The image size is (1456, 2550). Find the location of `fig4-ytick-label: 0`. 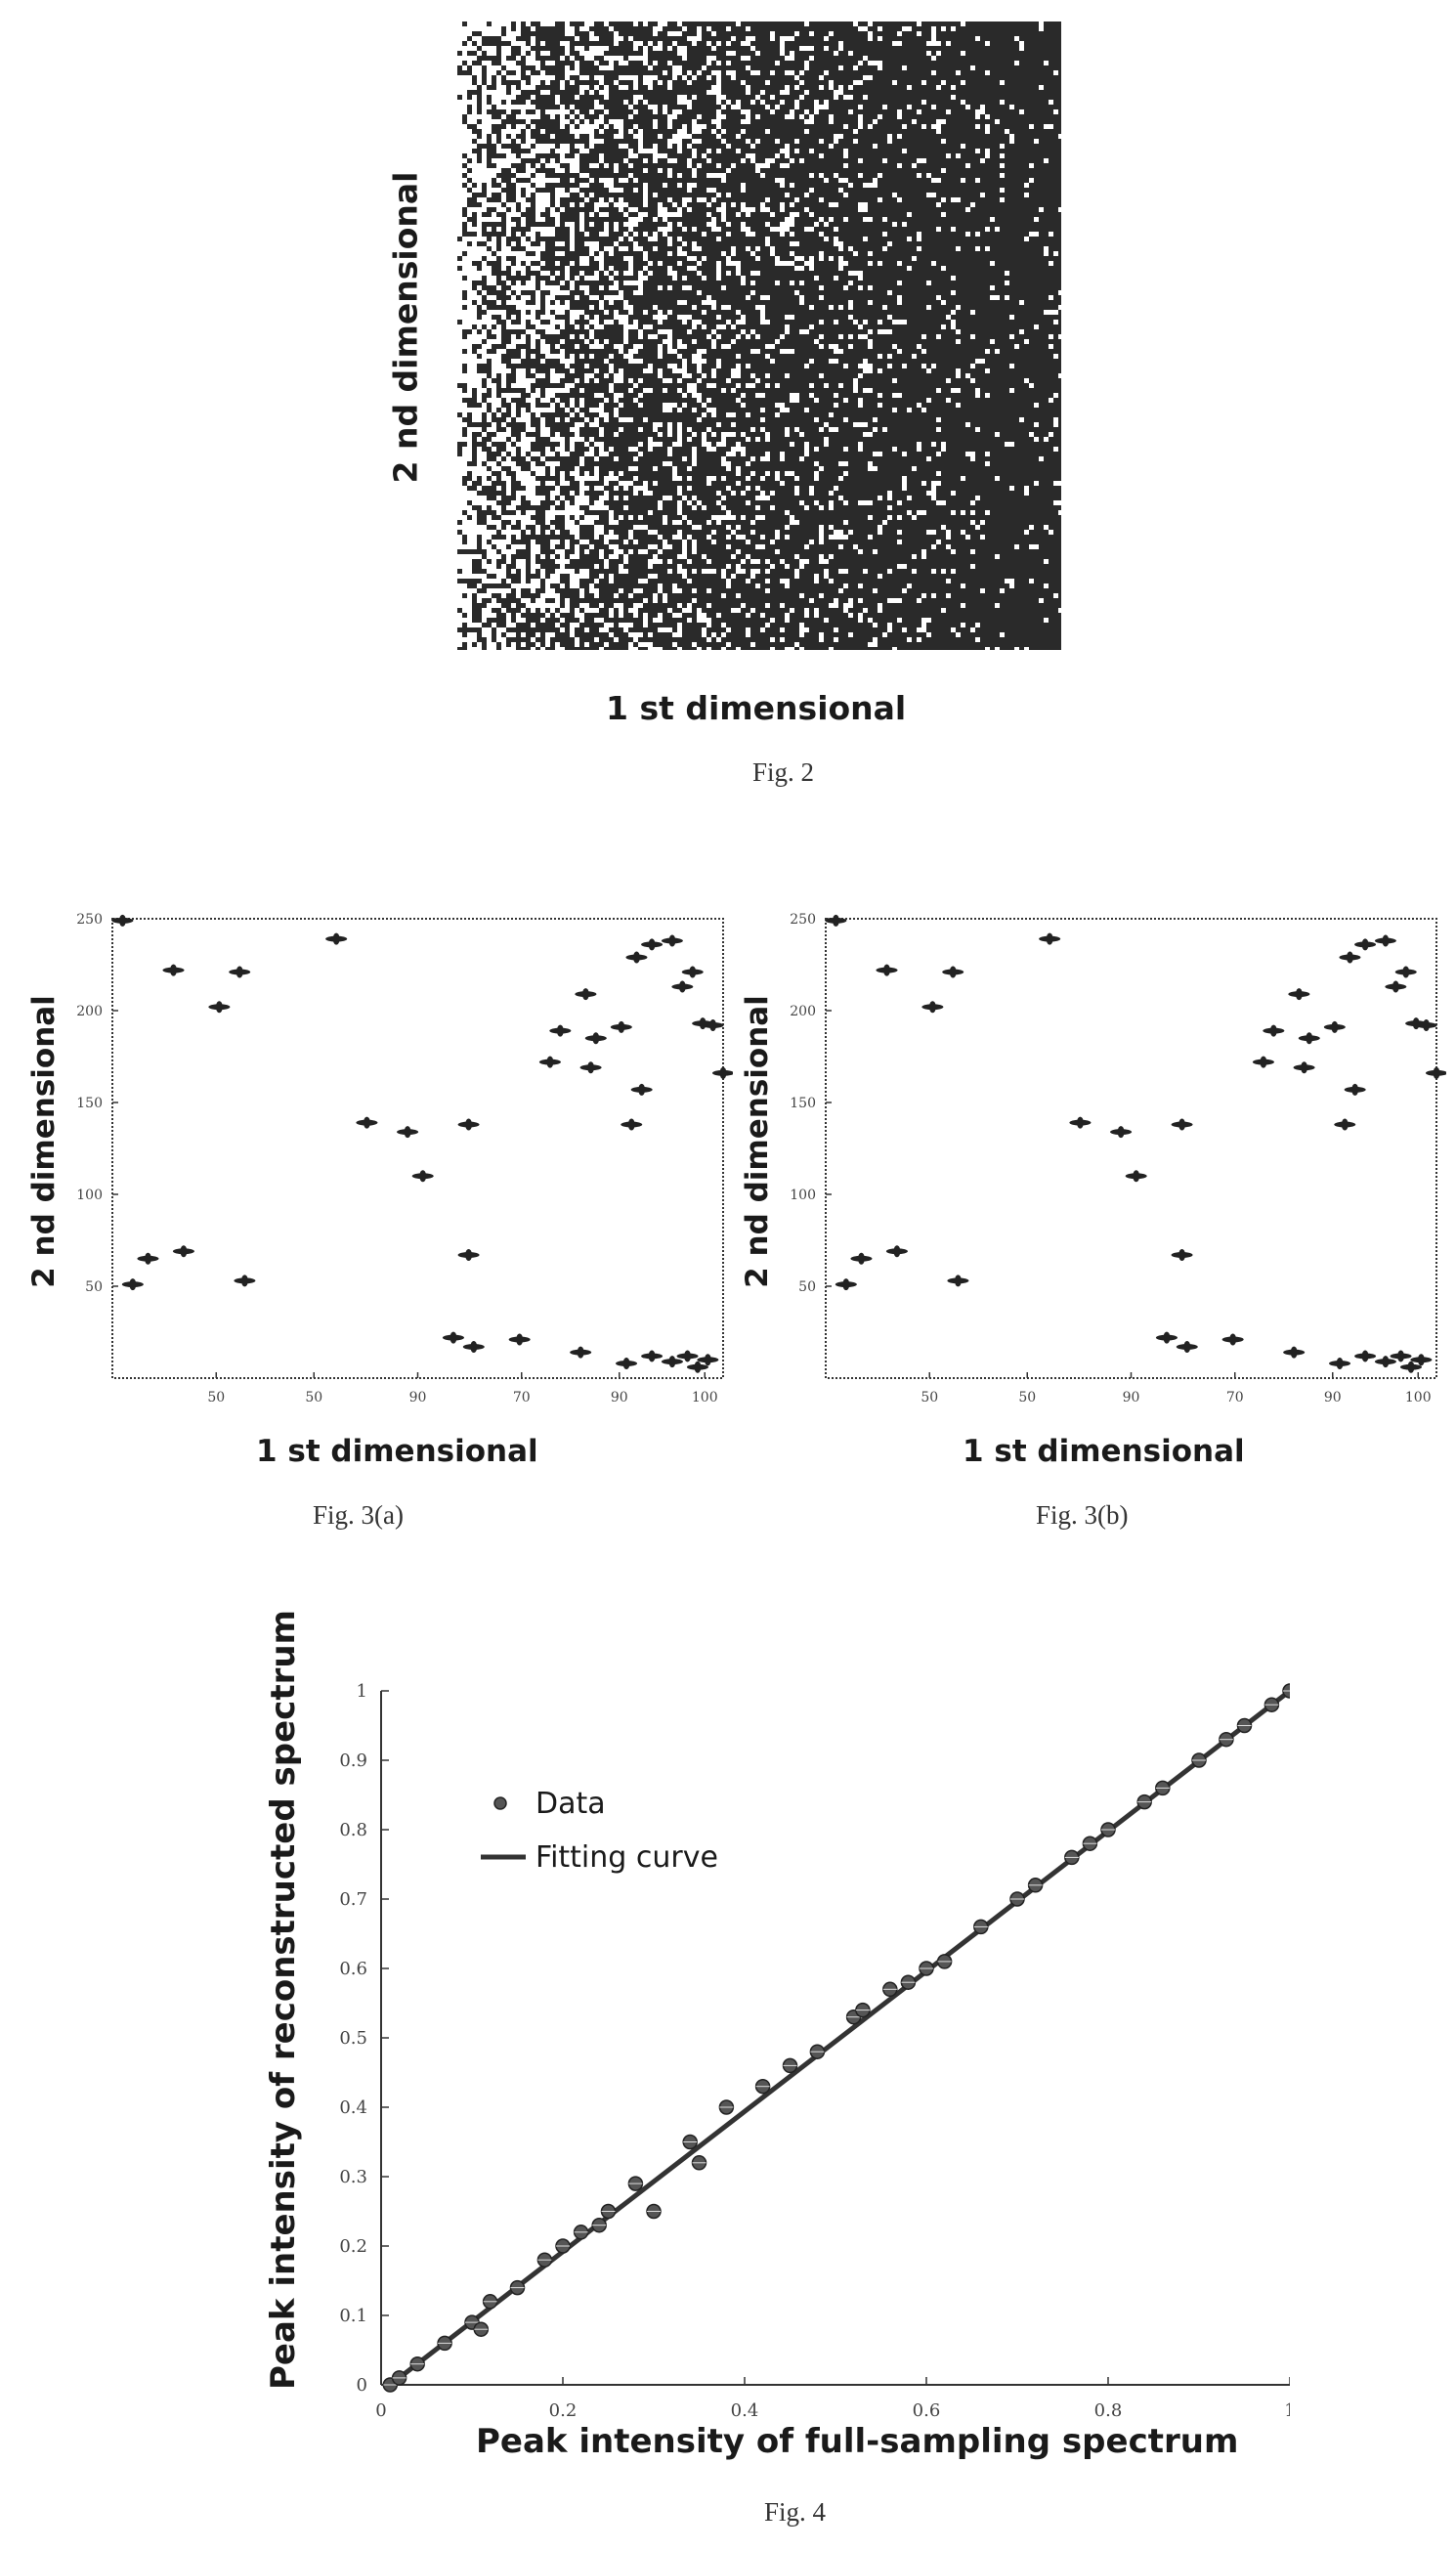

fig4-ytick-label: 0 is located at coordinates (362, 2385).